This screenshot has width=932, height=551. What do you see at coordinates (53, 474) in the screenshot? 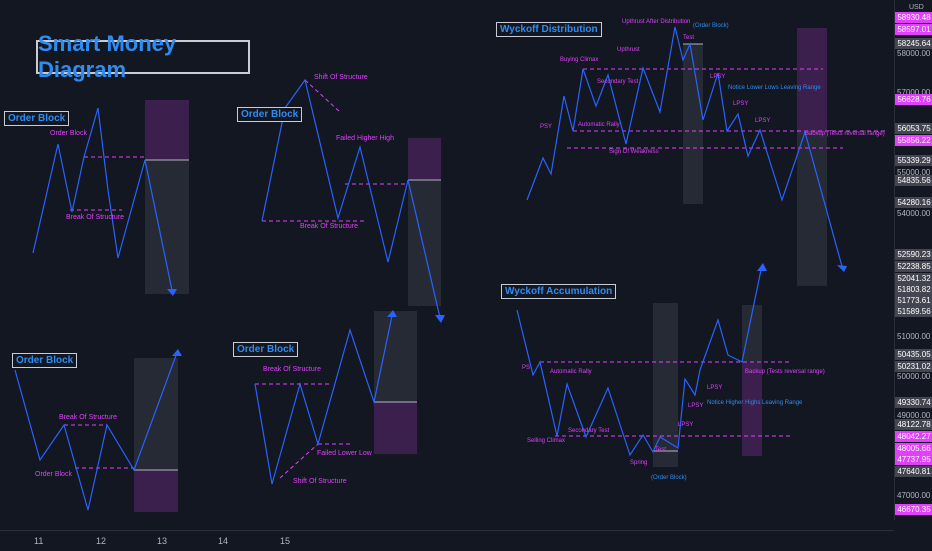
I see `ob3-label-order-block: Order Block` at bounding box center [53, 474].